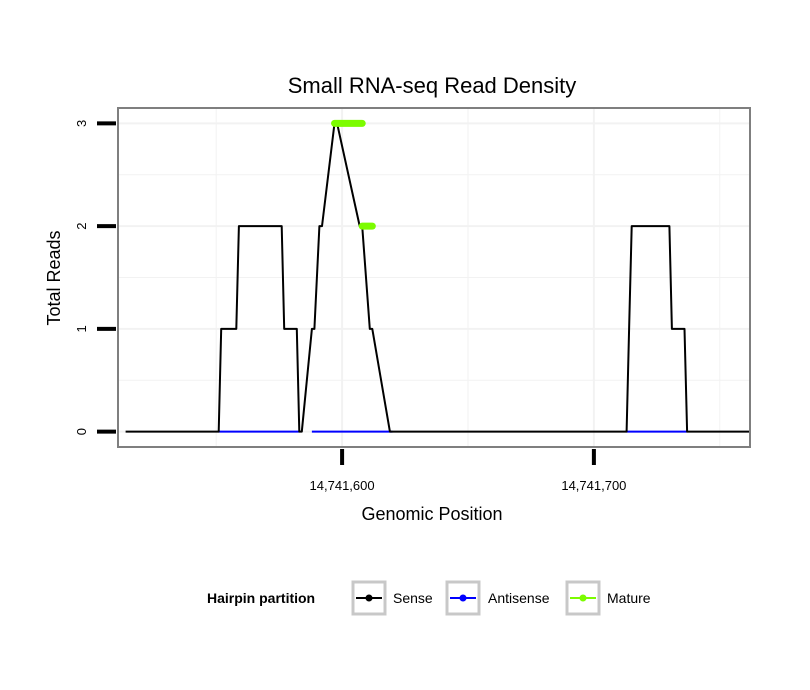 The width and height of the screenshot is (810, 690). What do you see at coordinates (463, 598) in the screenshot?
I see `legend-point-antisense` at bounding box center [463, 598].